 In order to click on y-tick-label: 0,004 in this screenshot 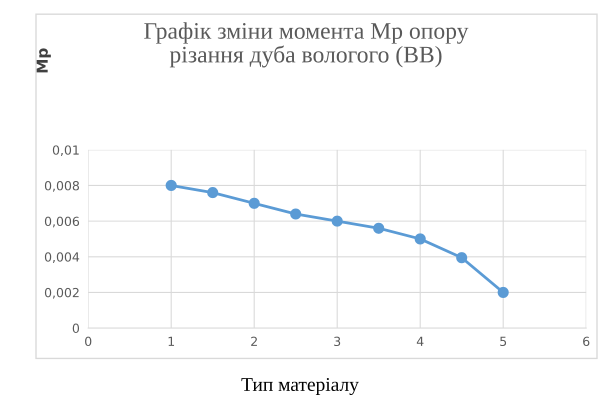, I will do `click(62, 257)`.